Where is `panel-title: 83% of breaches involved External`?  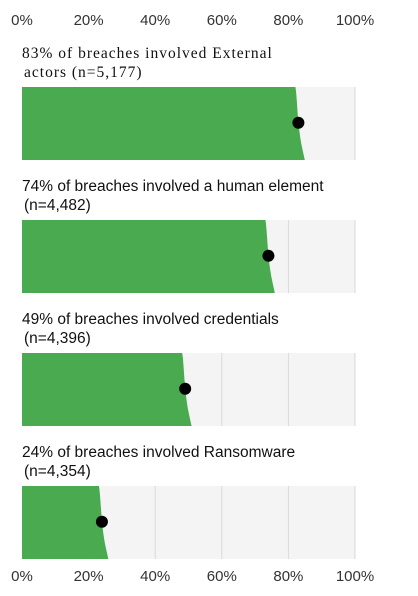
panel-title: 83% of breaches involved External is located at coordinates (147, 53).